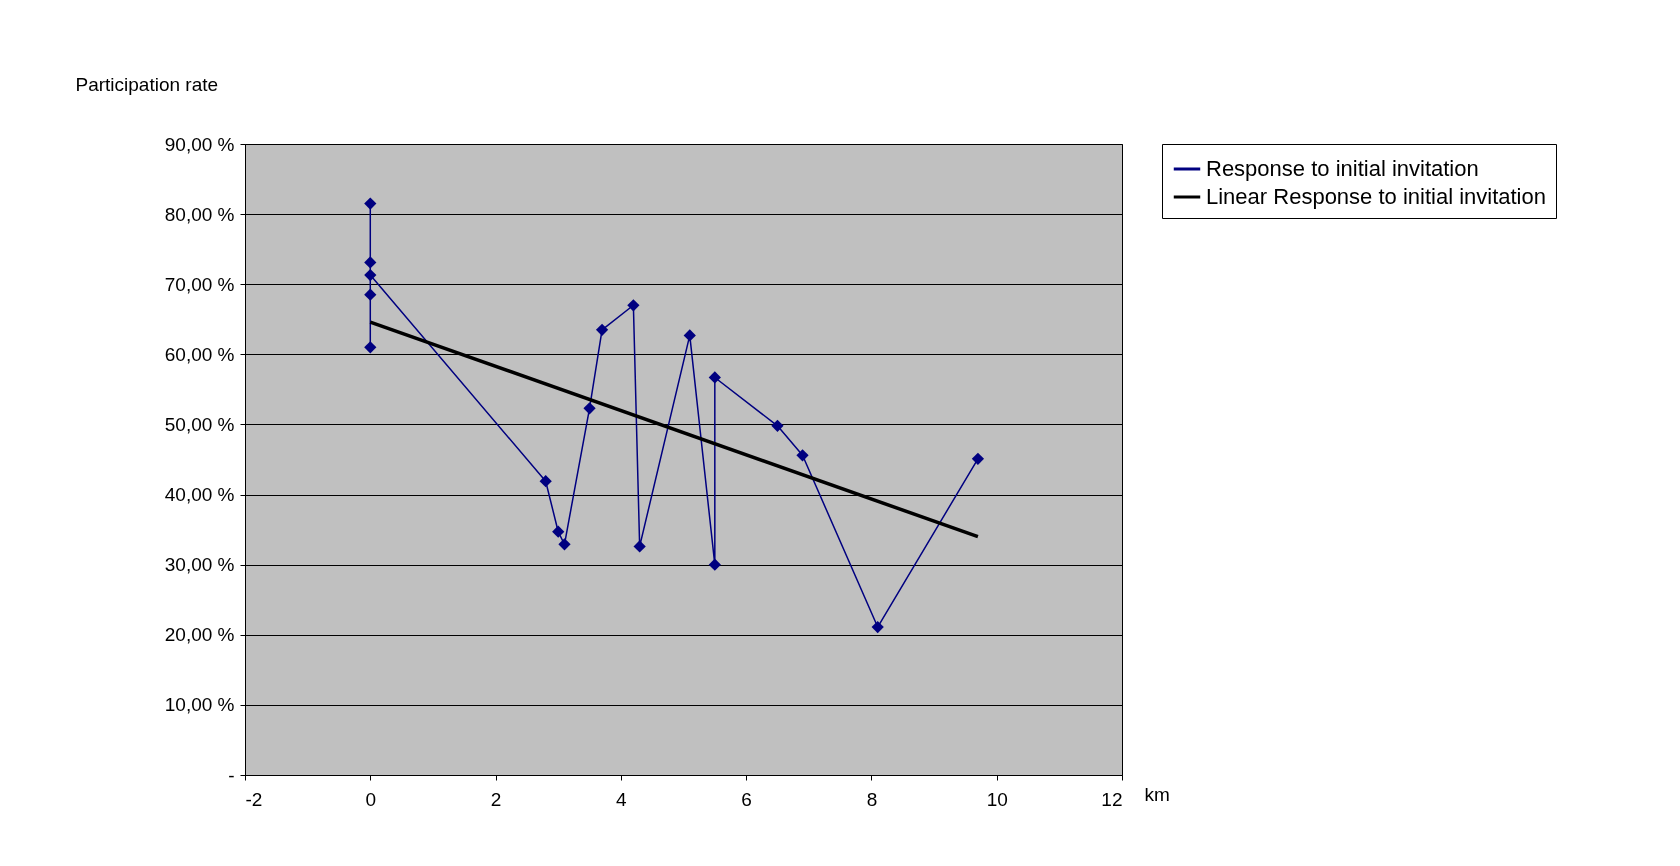 This screenshot has height=866, width=1680. I want to click on y-tick-label: 60,00 %, so click(199, 354).